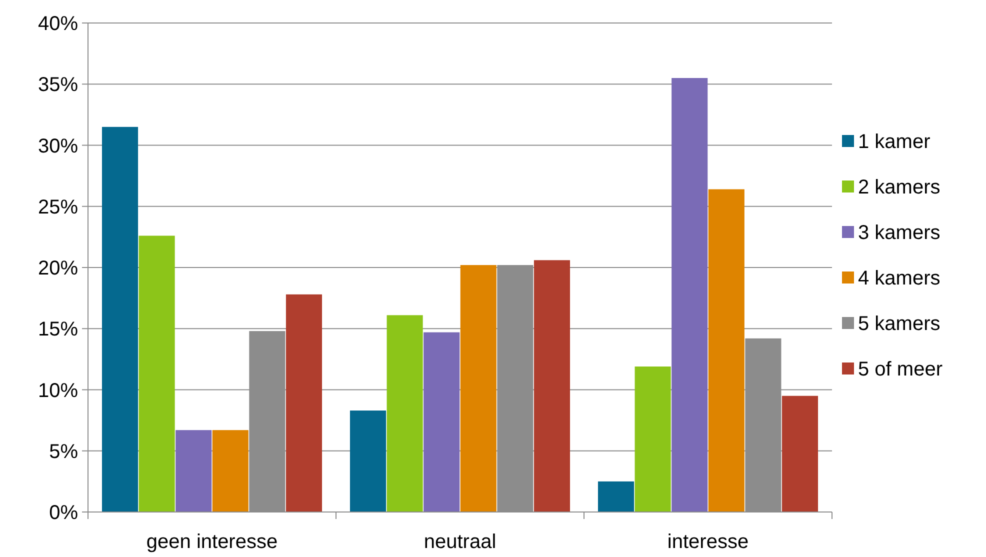 This screenshot has width=986, height=557. Describe the element at coordinates (708, 542) in the screenshot. I see `x-tick-label: interesse` at that location.